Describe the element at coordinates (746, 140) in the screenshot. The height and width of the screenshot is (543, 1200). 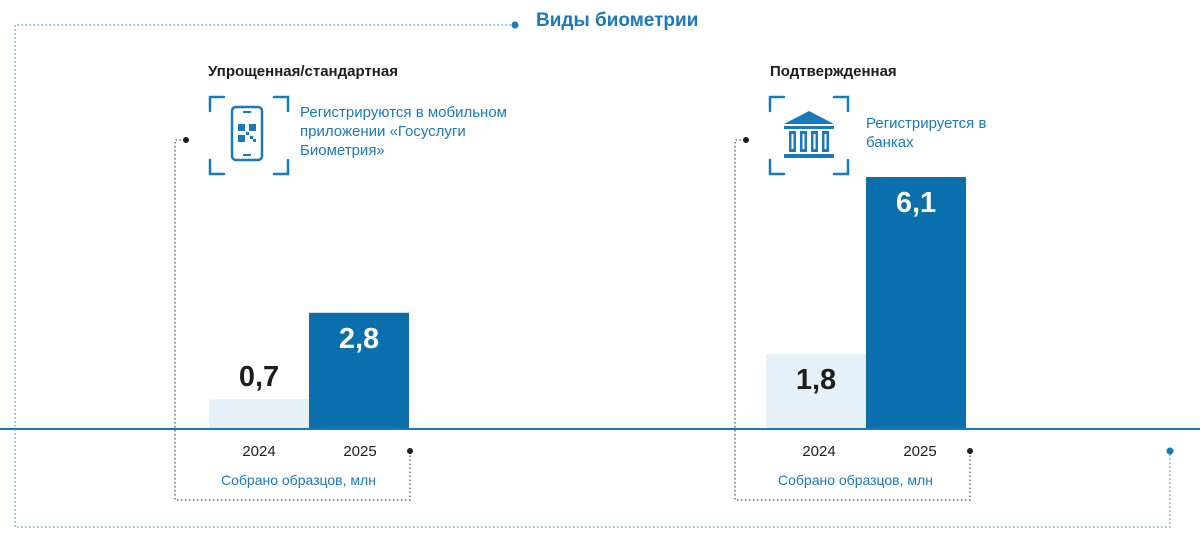
I see `group-2-bracket-dot-top` at that location.